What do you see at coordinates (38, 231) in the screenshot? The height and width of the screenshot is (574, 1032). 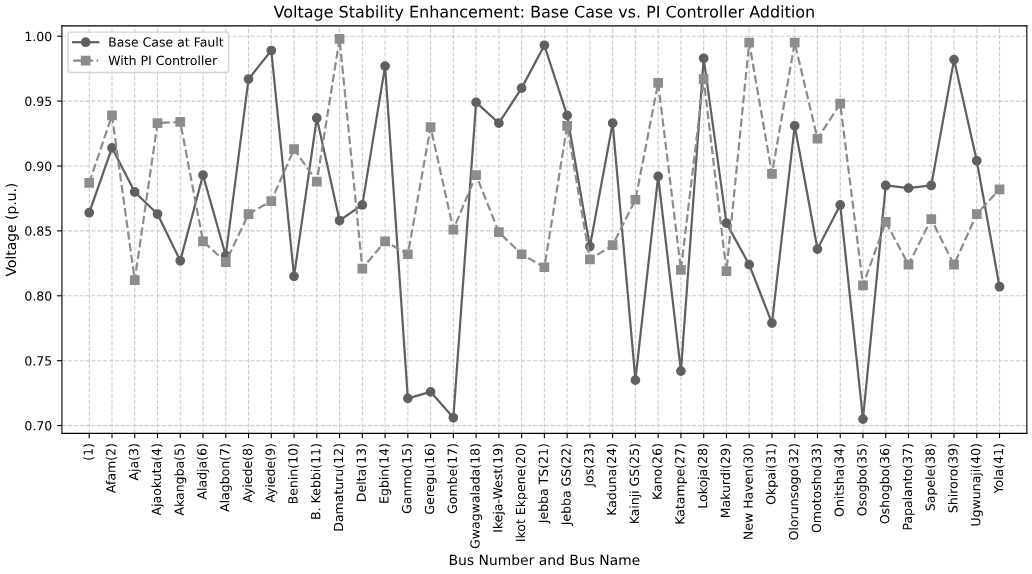 I see `y-tick-label: 0.85` at bounding box center [38, 231].